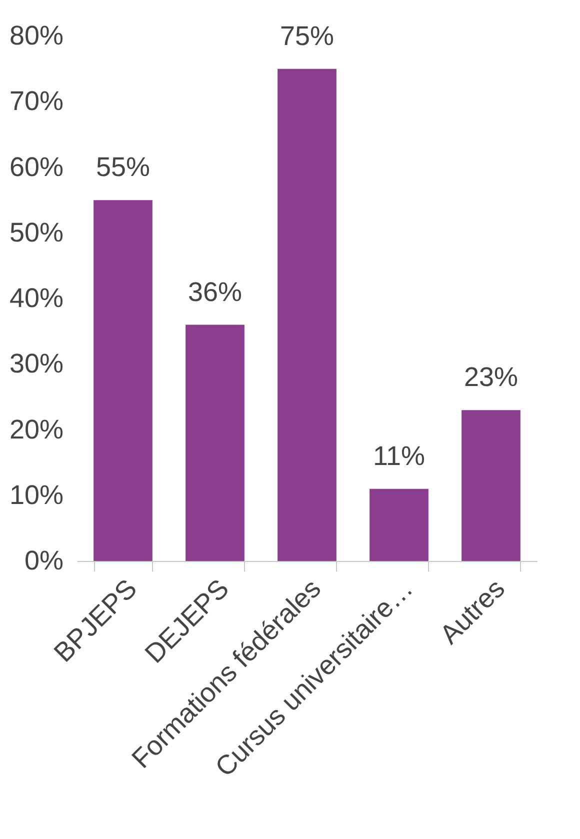 This screenshot has width=580, height=839. I want to click on data-label: 55%, so click(123, 167).